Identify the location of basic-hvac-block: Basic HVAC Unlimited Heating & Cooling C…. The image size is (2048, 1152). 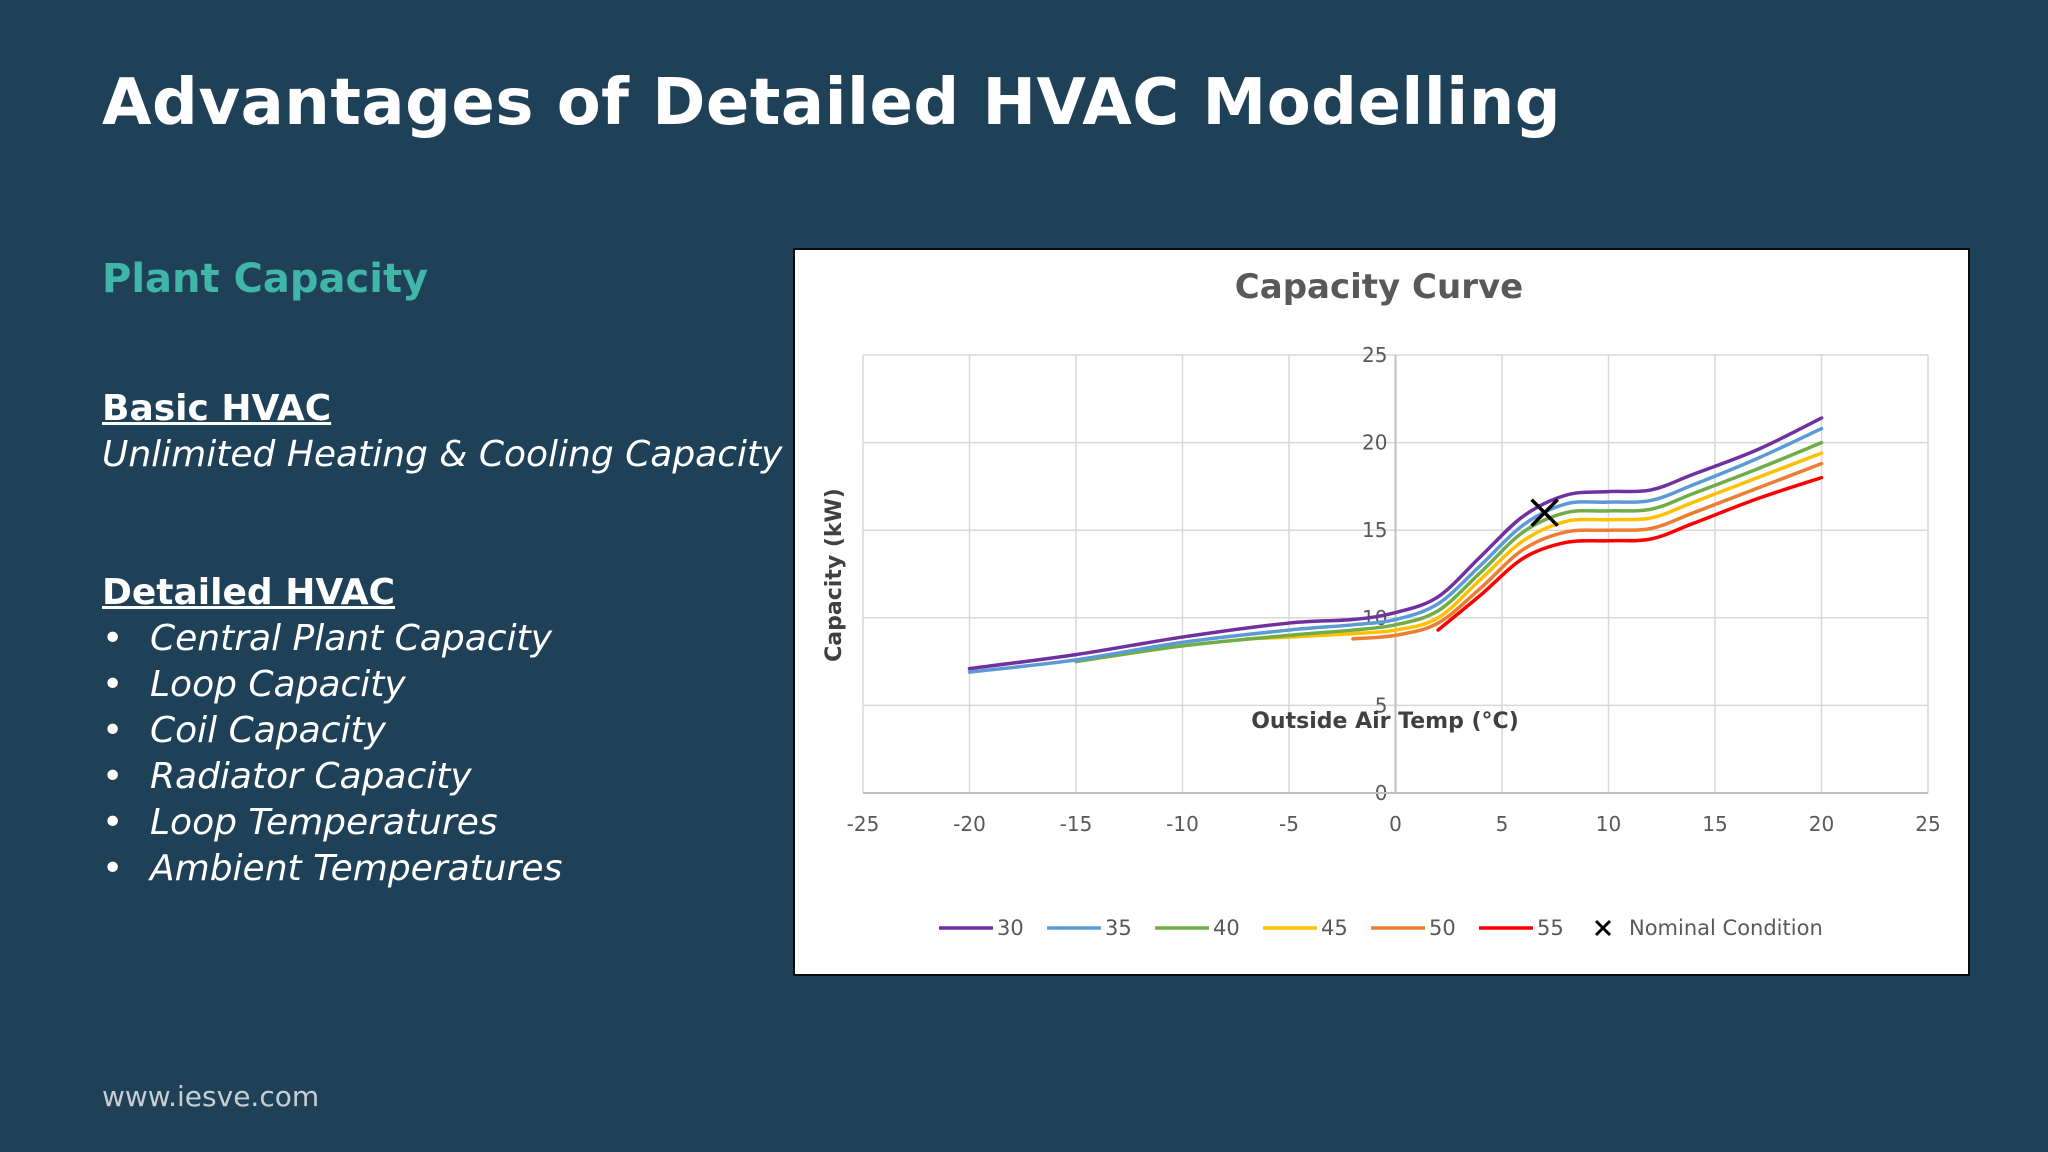
(442, 432).